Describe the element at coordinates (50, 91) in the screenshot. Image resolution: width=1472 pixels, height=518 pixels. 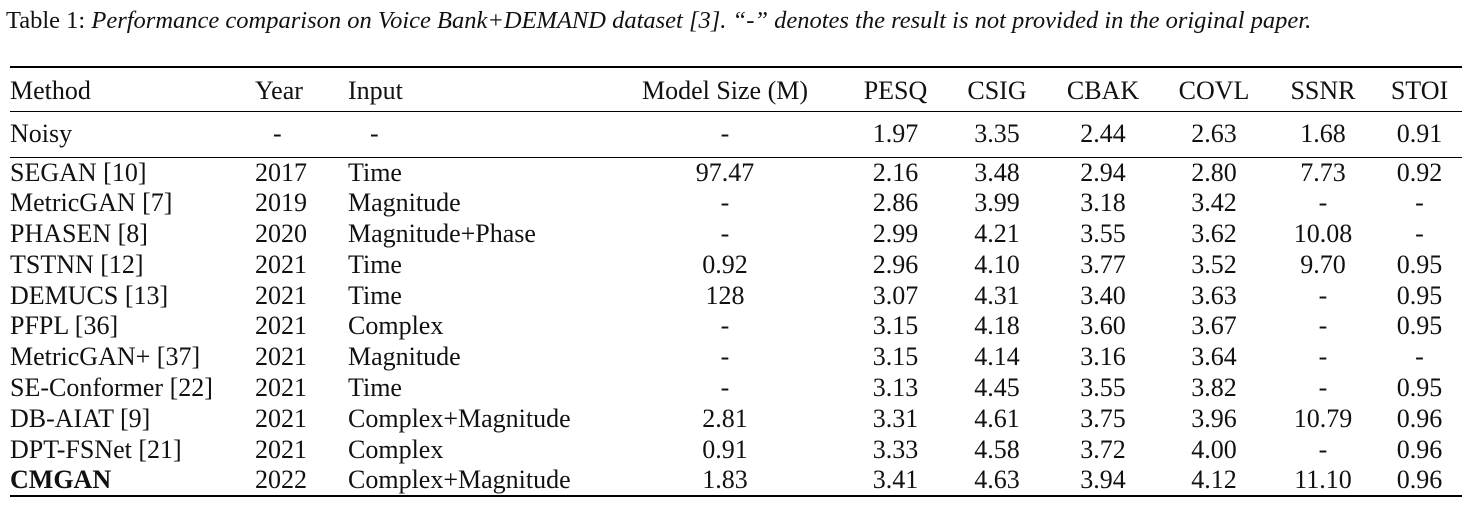
I see `header-method: Method` at that location.